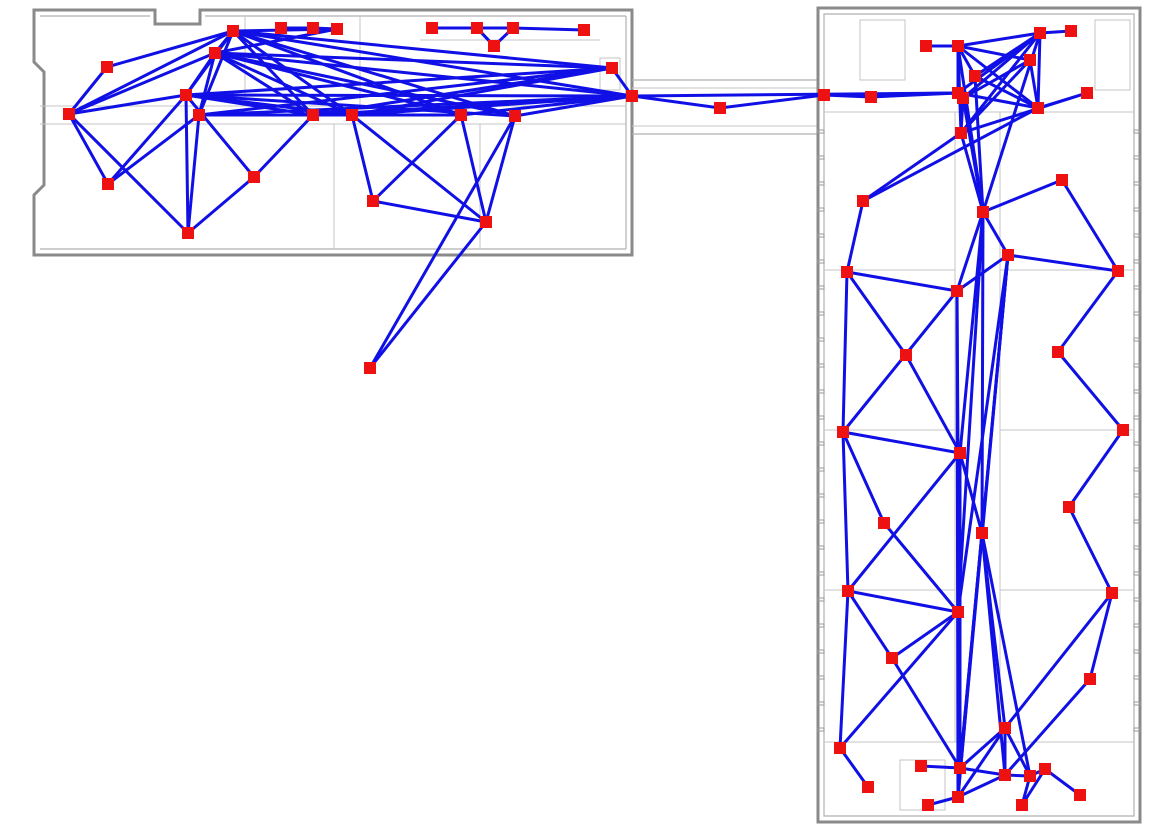 The width and height of the screenshot is (1165, 830). I want to click on left-wing-inner-wall, so click(333, 132).